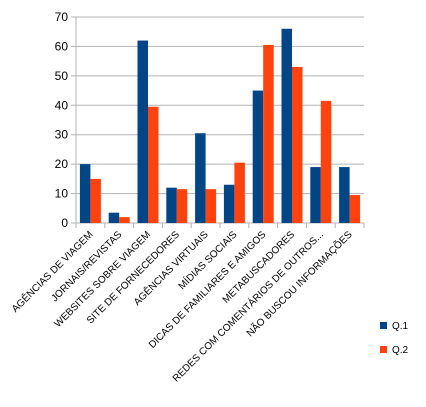 Image resolution: width=426 pixels, height=407 pixels. What do you see at coordinates (62, 135) in the screenshot?
I see `y-tick-label: 30` at bounding box center [62, 135].